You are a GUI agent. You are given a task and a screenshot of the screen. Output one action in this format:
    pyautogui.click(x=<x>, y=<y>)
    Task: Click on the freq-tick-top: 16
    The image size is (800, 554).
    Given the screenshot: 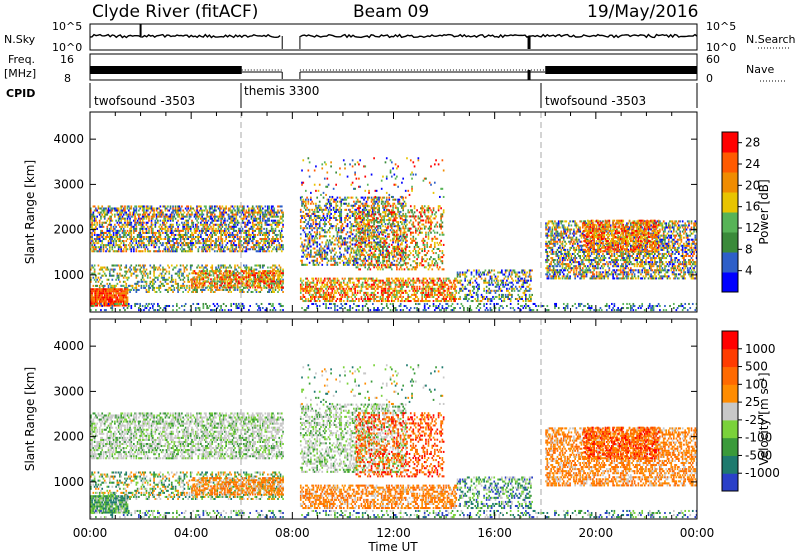 What is the action you would take?
    pyautogui.click(x=67, y=59)
    